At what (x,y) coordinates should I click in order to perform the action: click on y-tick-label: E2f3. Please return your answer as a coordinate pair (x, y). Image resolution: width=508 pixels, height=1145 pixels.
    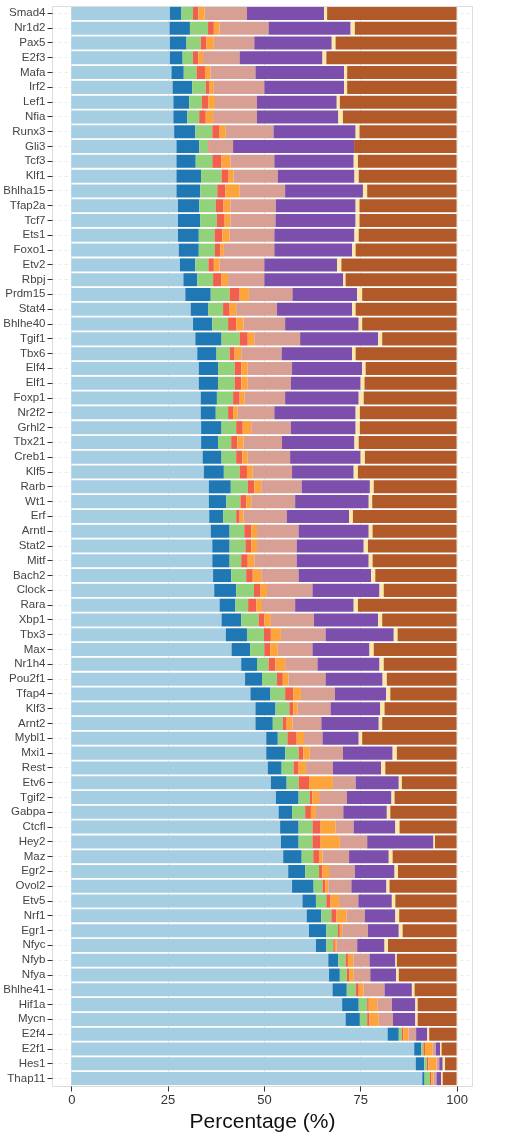
    Looking at the image, I should click on (33, 56).